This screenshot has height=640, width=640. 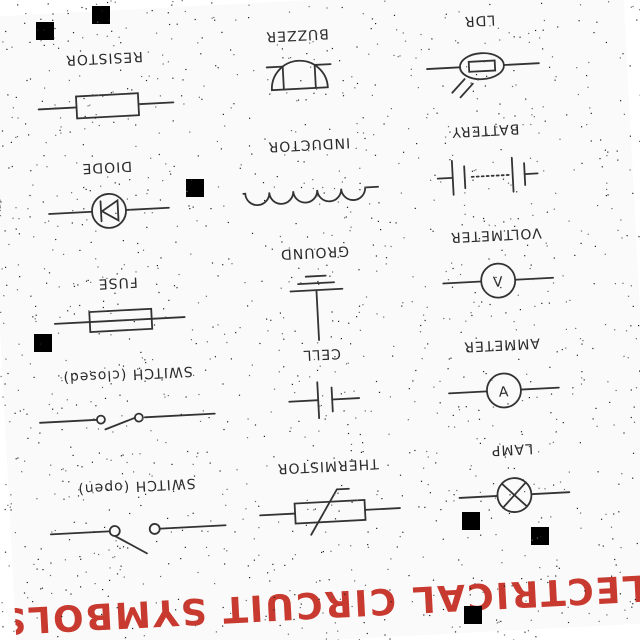 What do you see at coordinates (119, 303) in the screenshot?
I see `fuse-symbol: FUSE` at bounding box center [119, 303].